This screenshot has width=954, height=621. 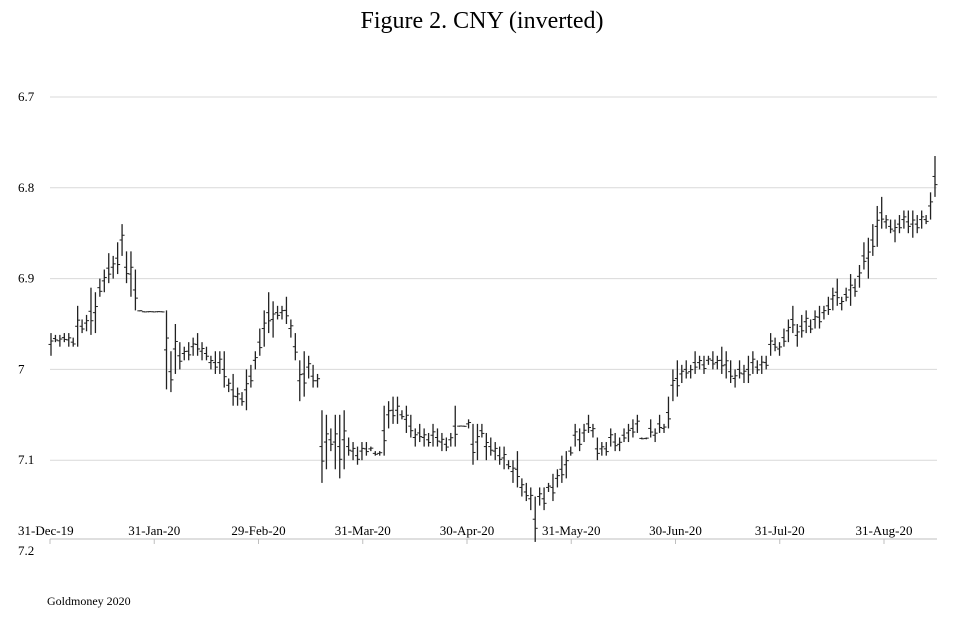 What do you see at coordinates (26, 96) in the screenshot?
I see `y-tick-label: 6.7` at bounding box center [26, 96].